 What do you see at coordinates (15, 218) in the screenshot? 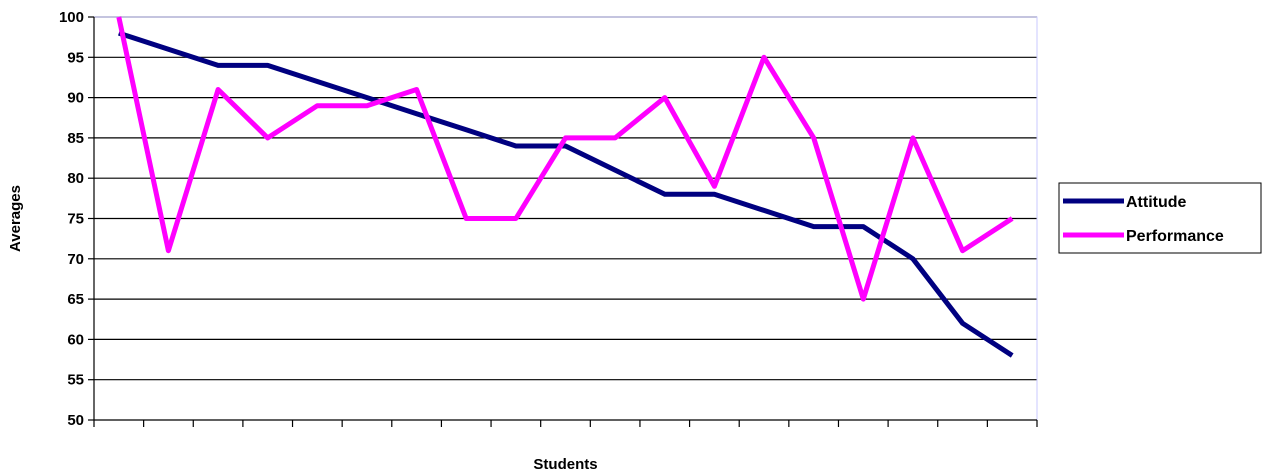
I see `y-axis-title: Averages` at bounding box center [15, 218].